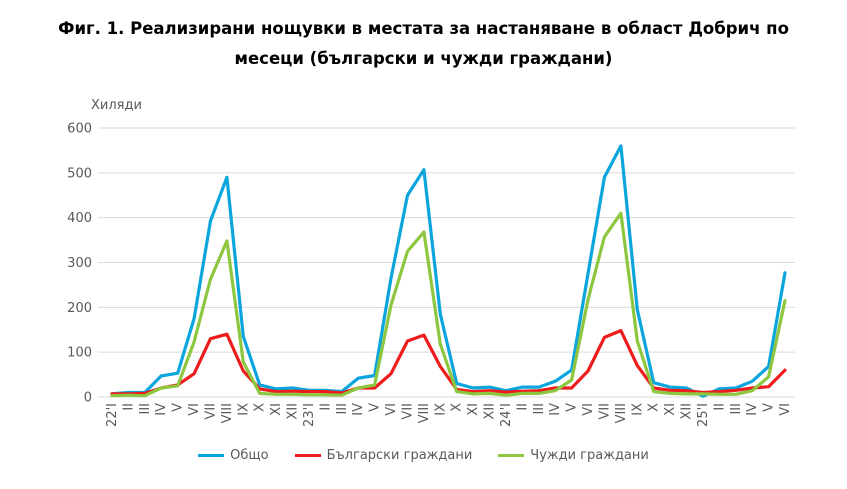 Image resolution: width=847 pixels, height=489 pixels. I want to click on legend-item: Български граждани, so click(383, 455).